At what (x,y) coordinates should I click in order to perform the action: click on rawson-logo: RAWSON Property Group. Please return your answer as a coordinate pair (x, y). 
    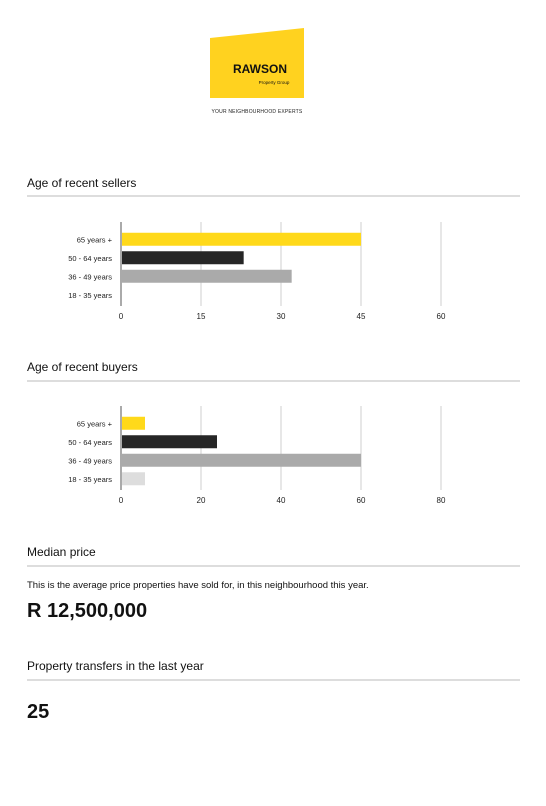
    Looking at the image, I should click on (257, 63).